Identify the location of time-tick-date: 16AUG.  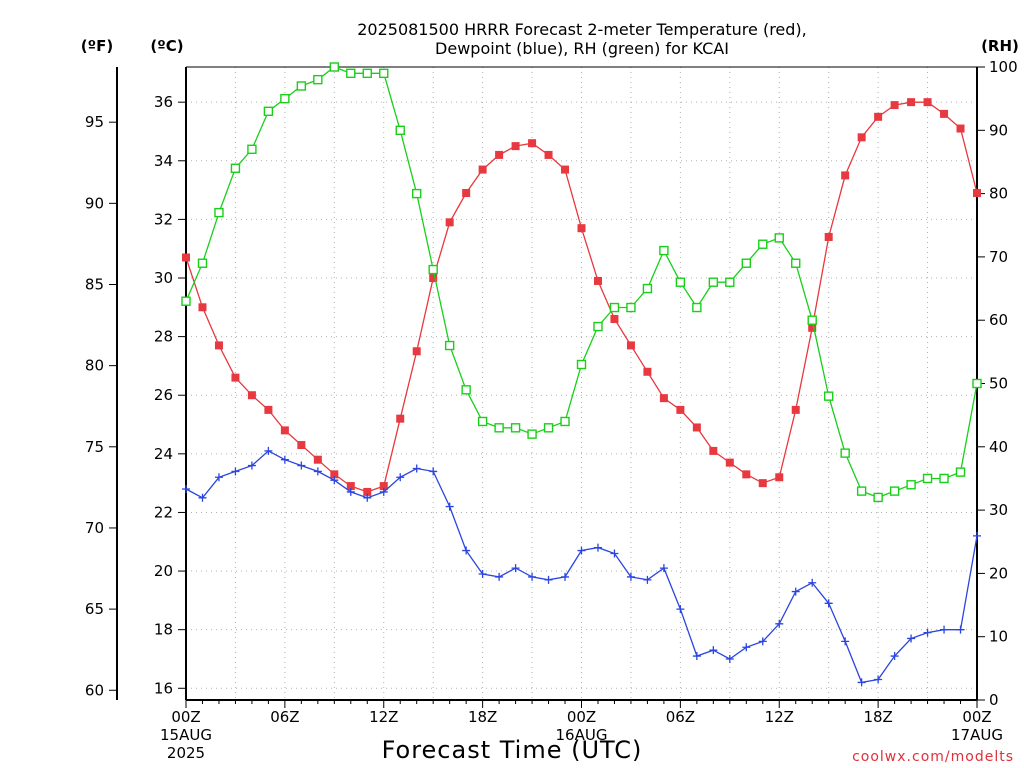
(582, 735).